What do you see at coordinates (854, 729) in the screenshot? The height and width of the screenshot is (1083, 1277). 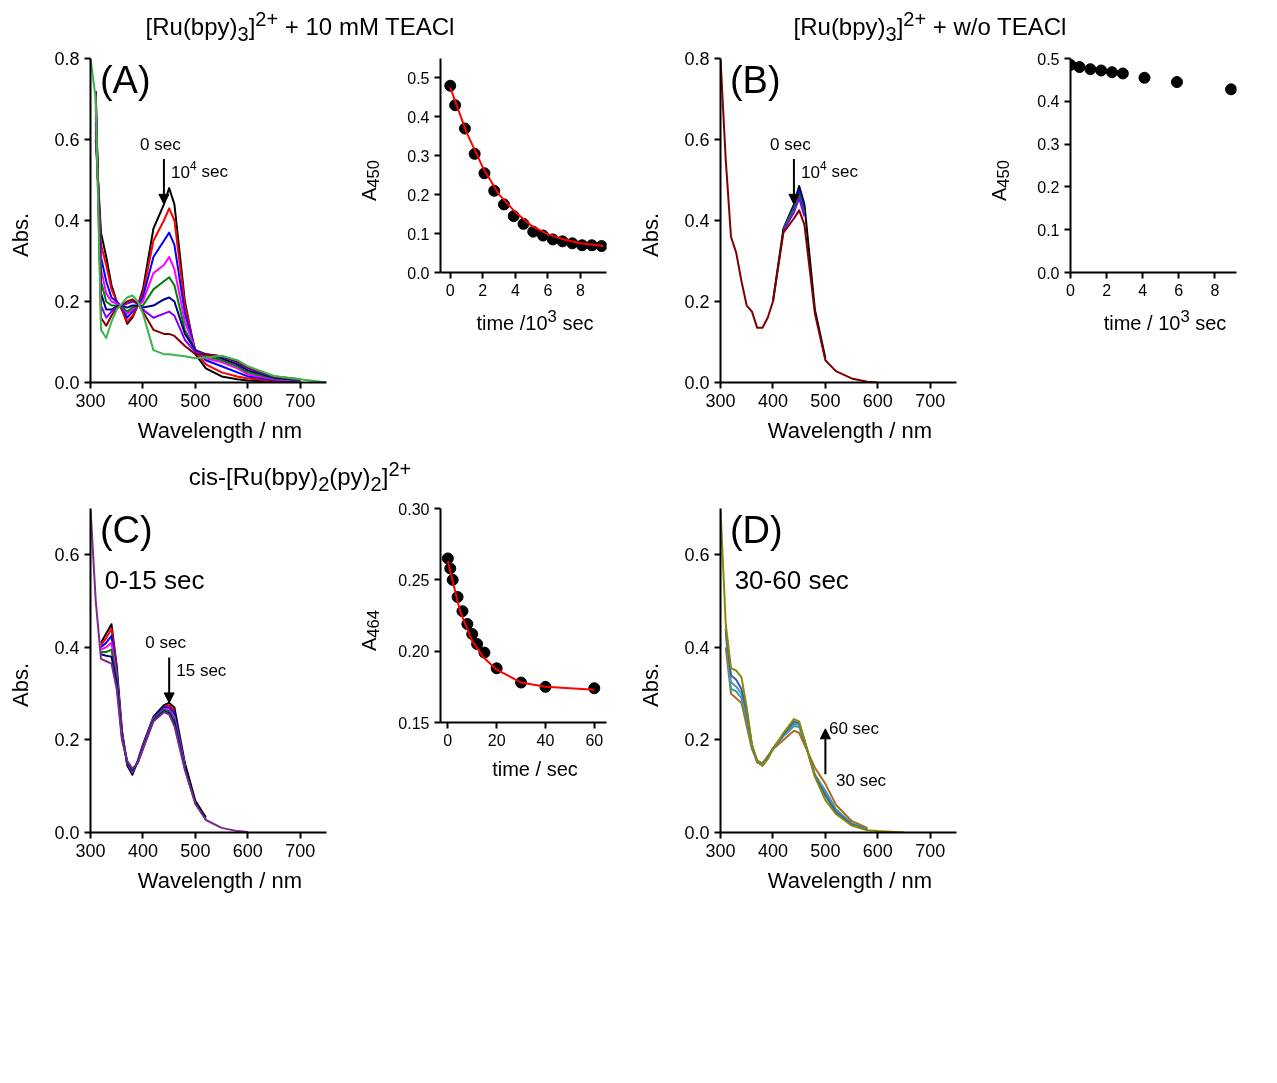 I see `annotation: 60 sec` at bounding box center [854, 729].